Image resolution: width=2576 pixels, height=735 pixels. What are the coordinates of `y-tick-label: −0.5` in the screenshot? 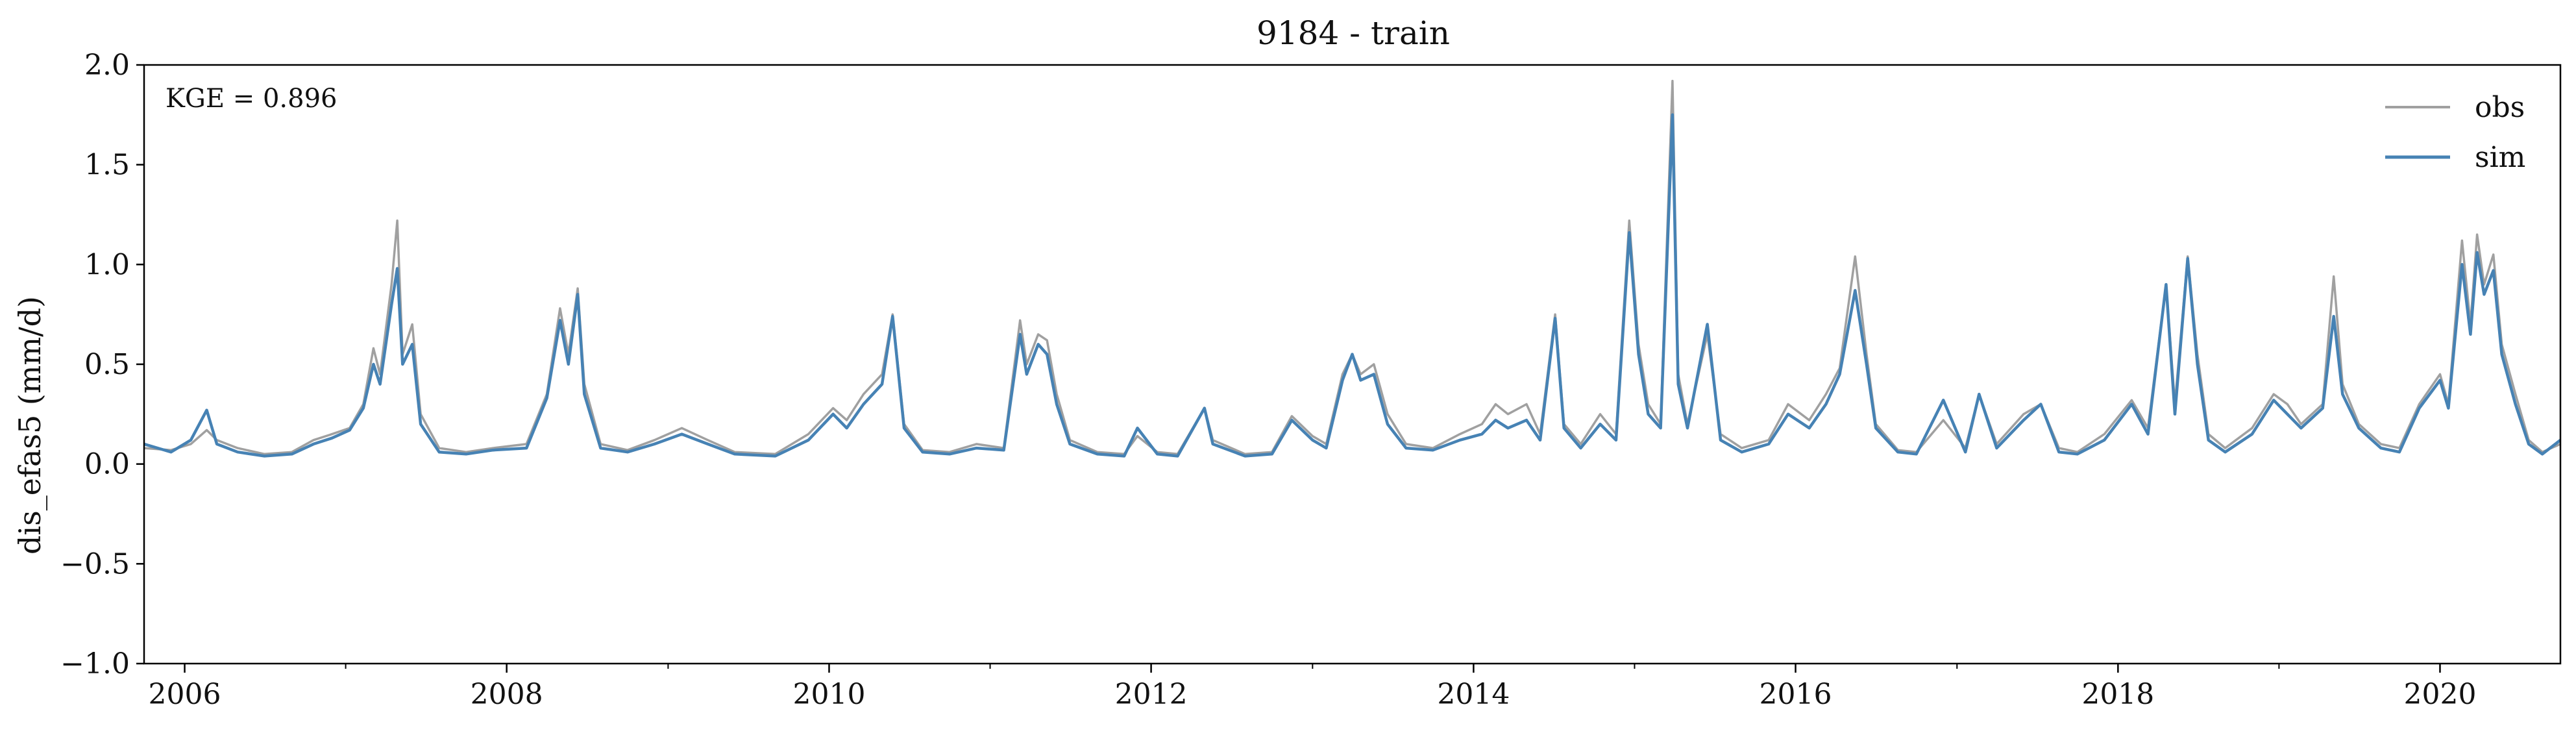 It's located at (95, 563).